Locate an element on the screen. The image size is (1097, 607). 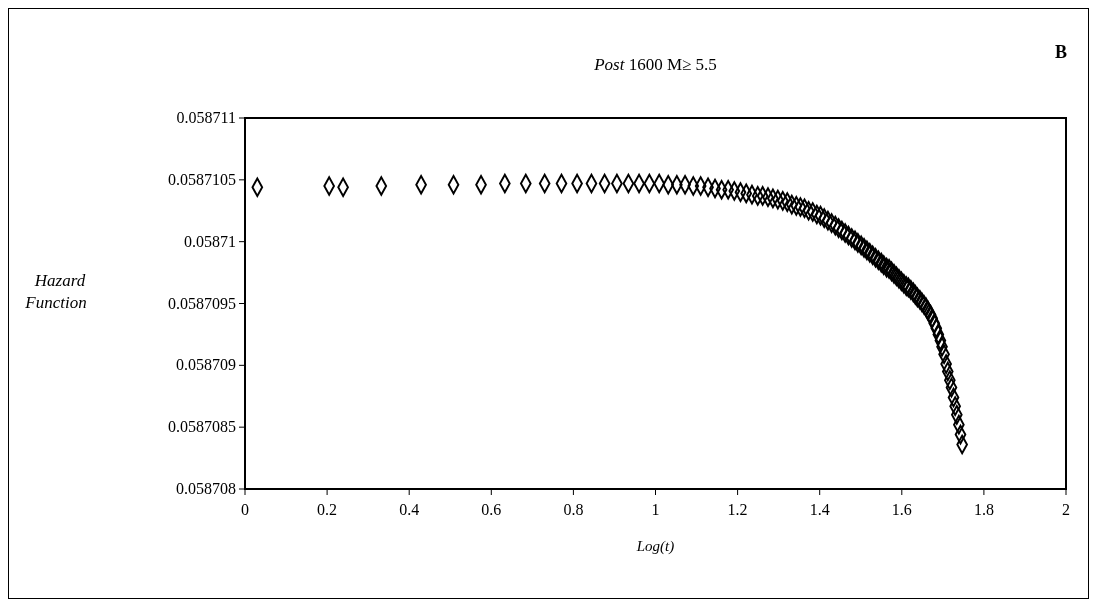
x-tick-label: 1.8 is located at coordinates (983, 509).